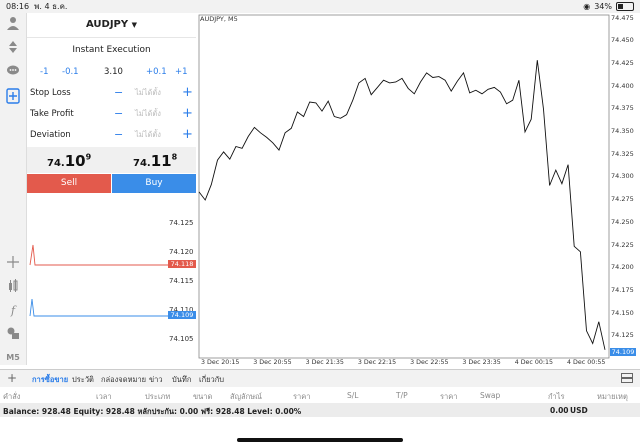  I want to click on ask-price-tag: 74.118, so click(182, 264).